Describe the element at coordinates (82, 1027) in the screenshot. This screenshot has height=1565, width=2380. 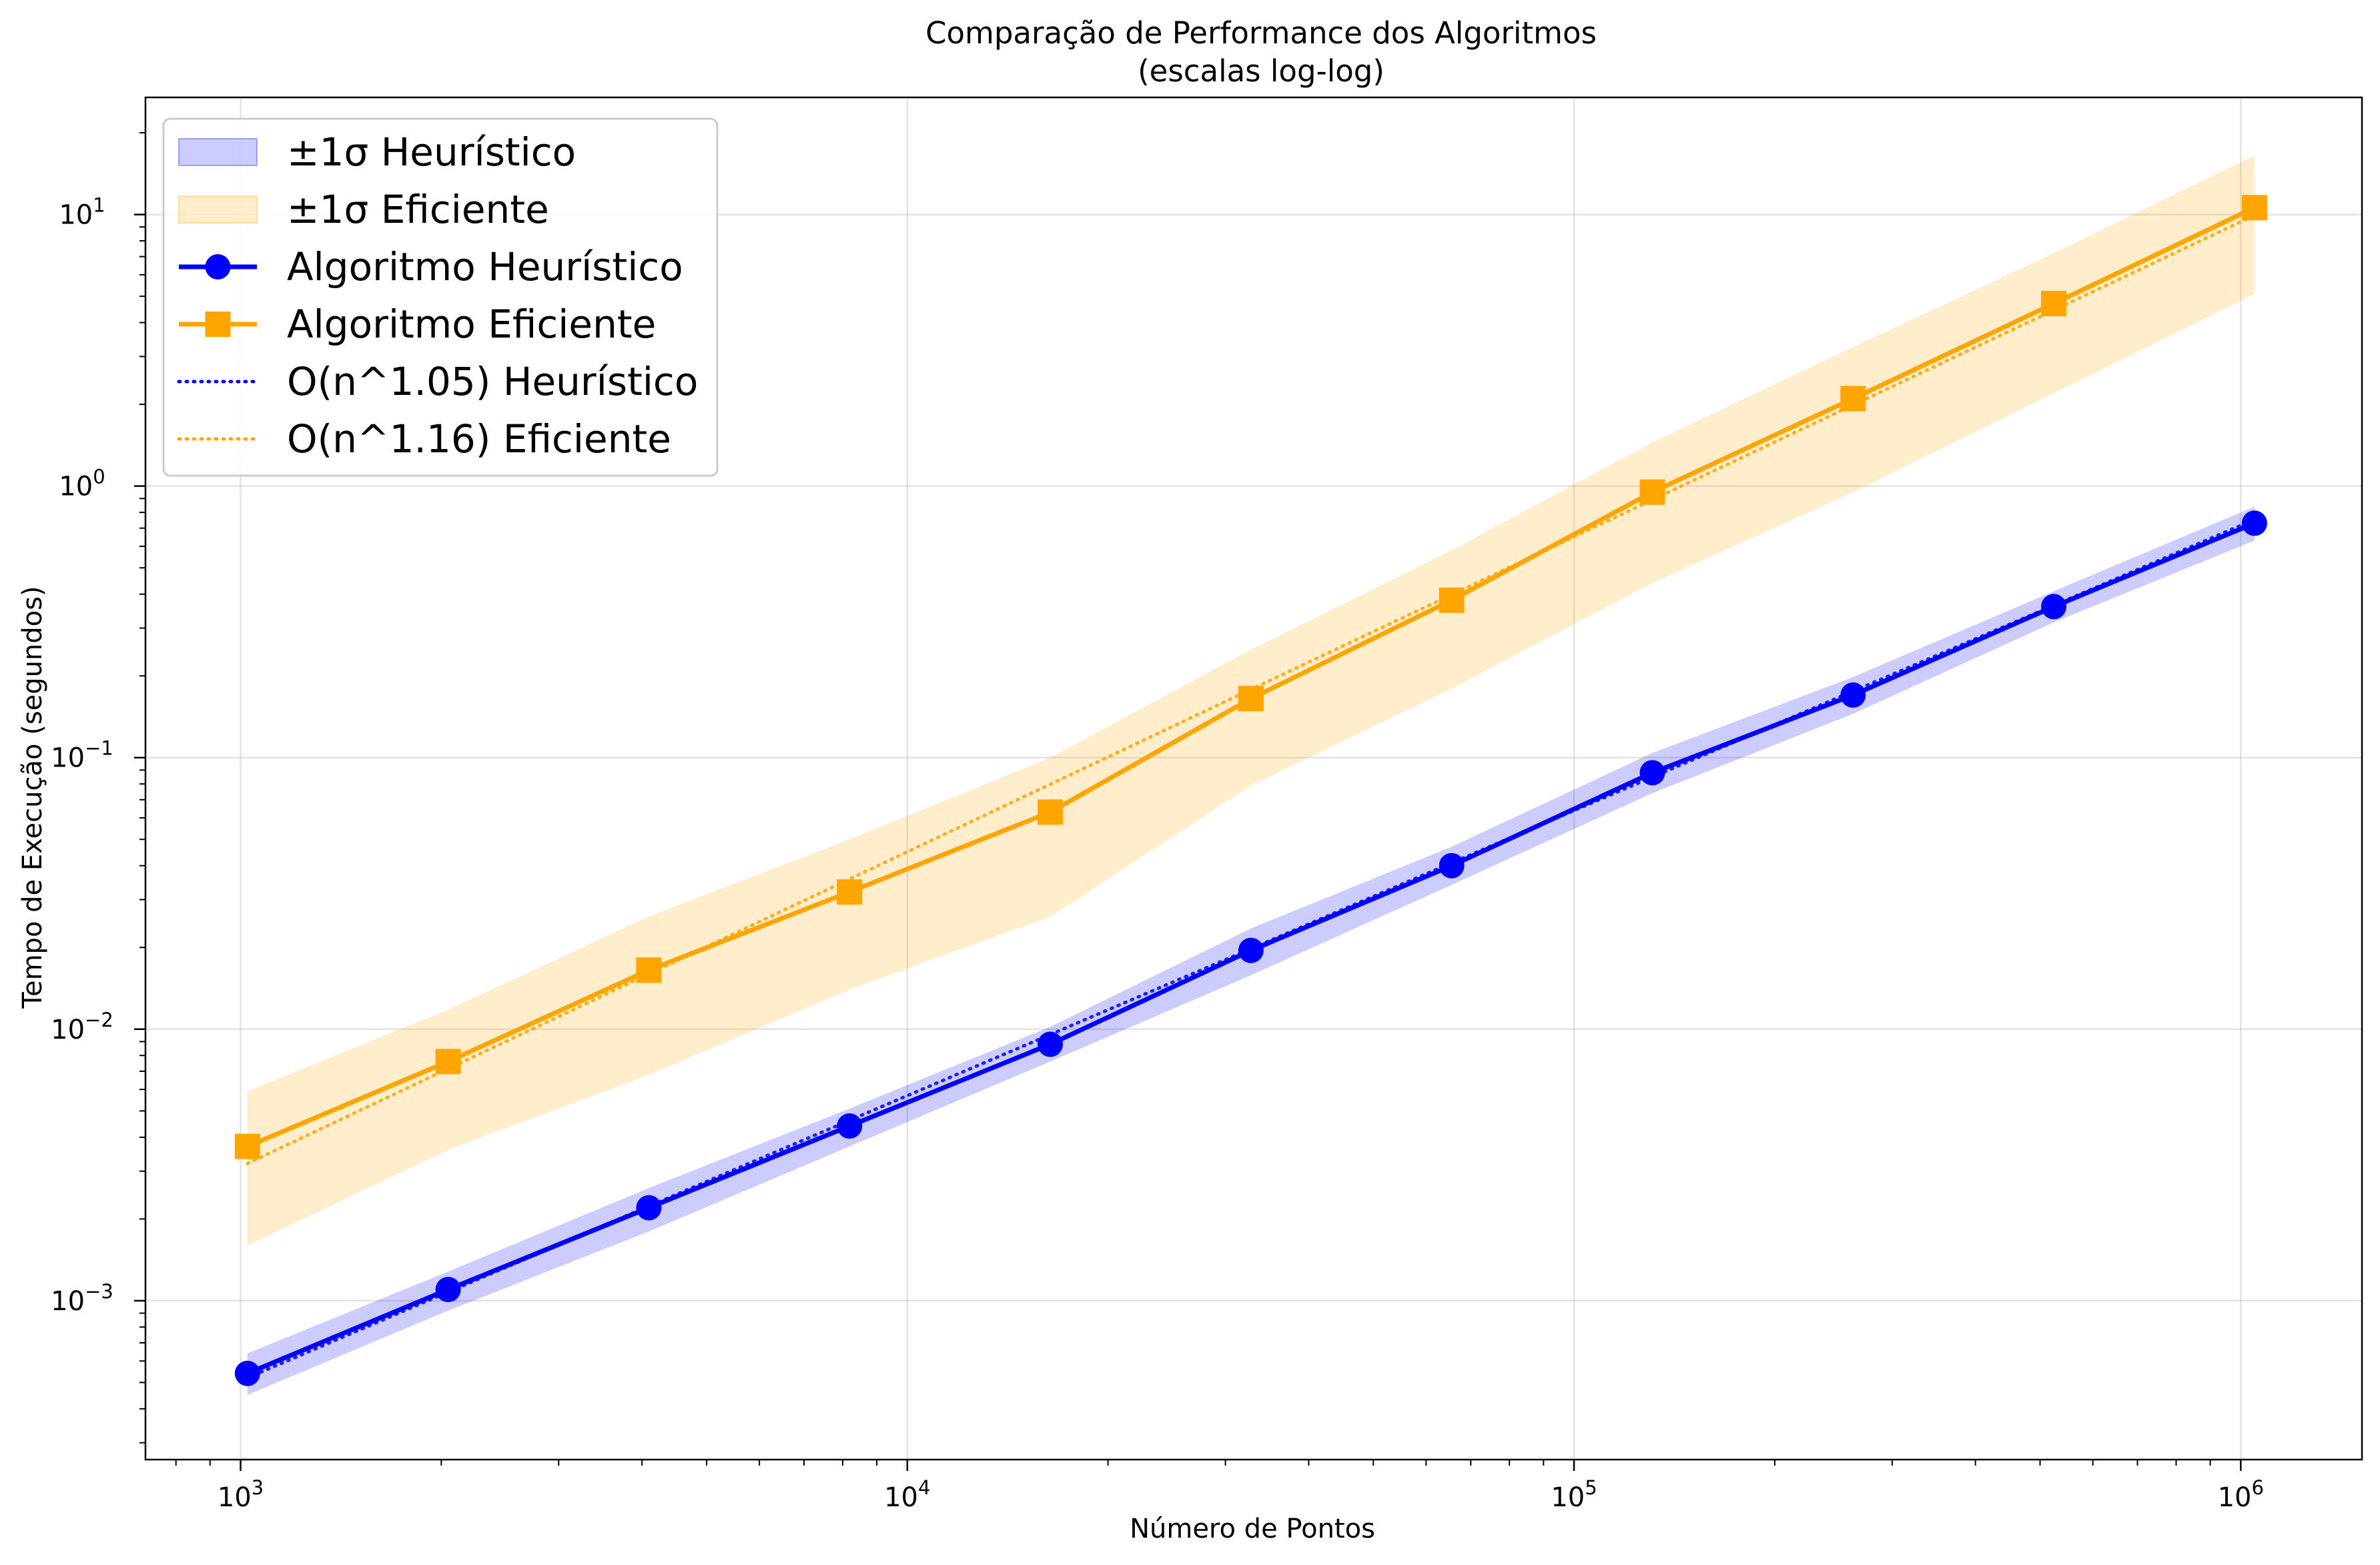
I see `y-tick-label: 10⁻²` at that location.